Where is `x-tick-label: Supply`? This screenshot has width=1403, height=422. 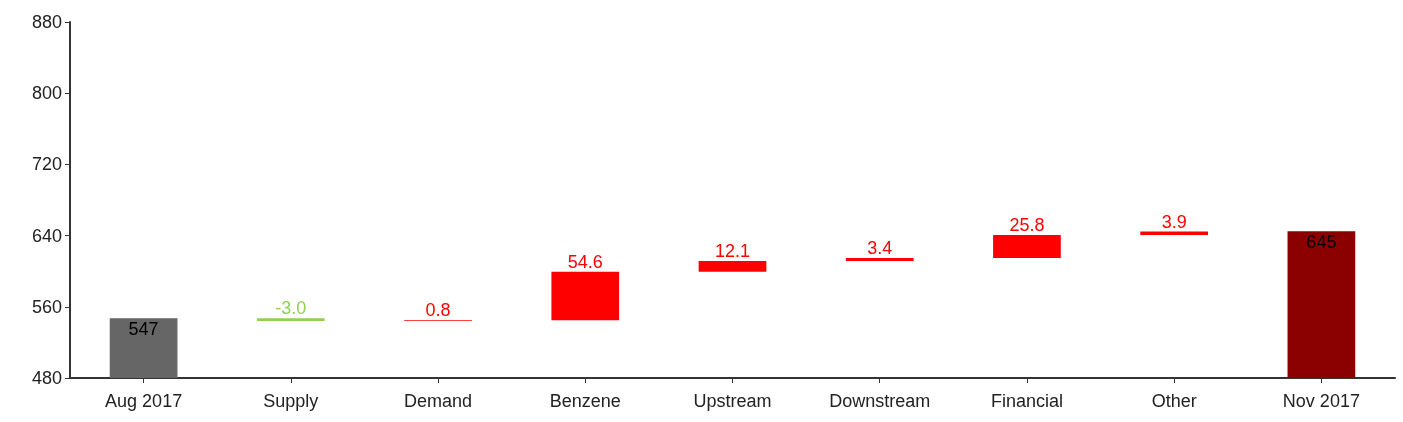
x-tick-label: Supply is located at coordinates (291, 401).